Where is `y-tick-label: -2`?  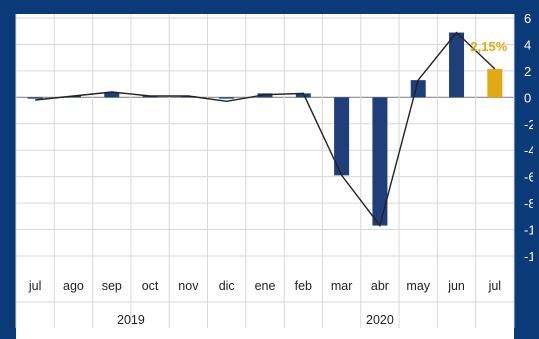
y-tick-label: -2 is located at coordinates (528, 124).